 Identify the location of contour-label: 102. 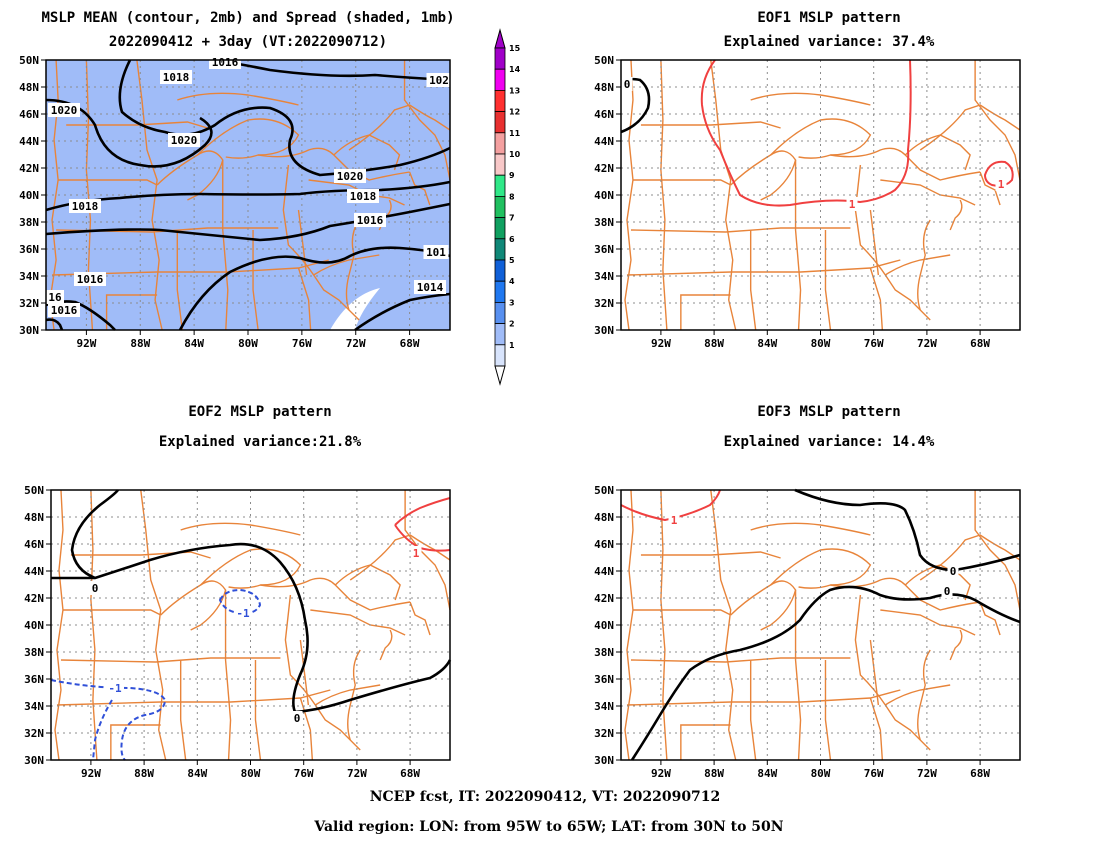
(439, 80).